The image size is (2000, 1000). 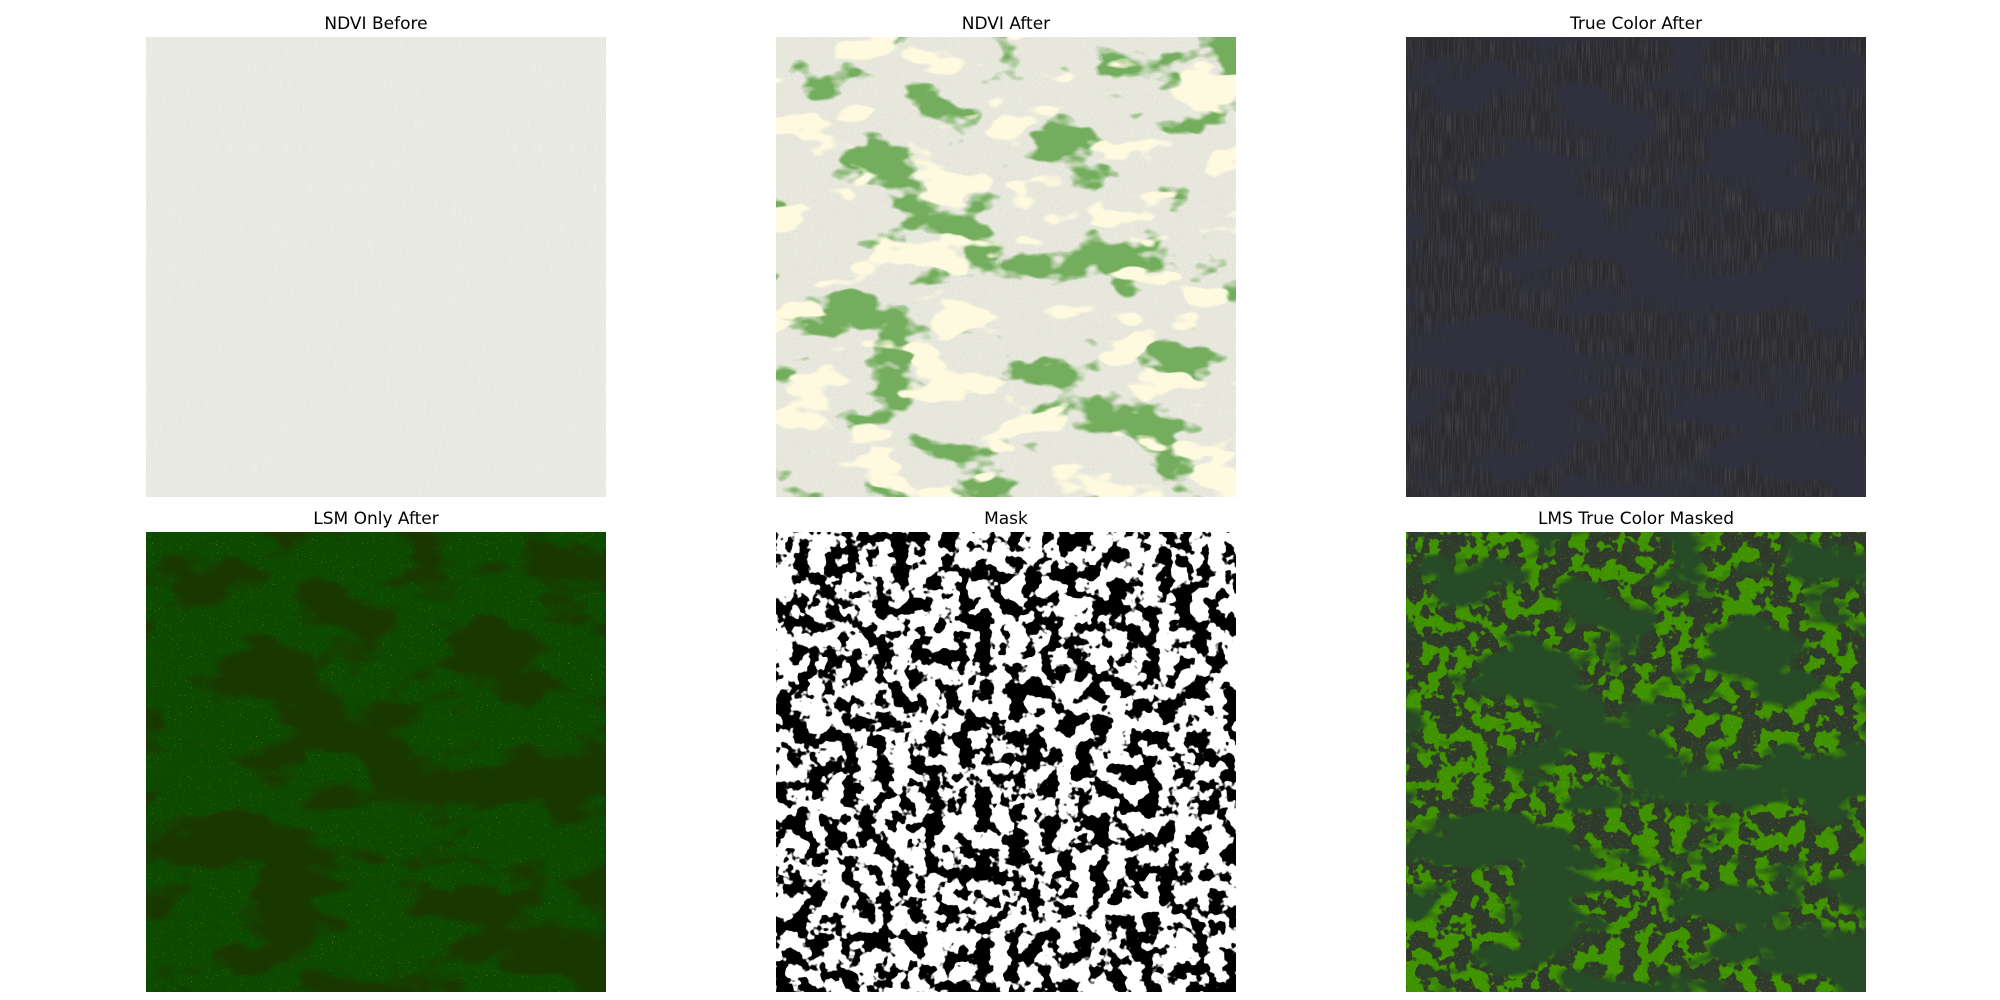 What do you see at coordinates (1636, 24) in the screenshot?
I see `panel-title: True Color After` at bounding box center [1636, 24].